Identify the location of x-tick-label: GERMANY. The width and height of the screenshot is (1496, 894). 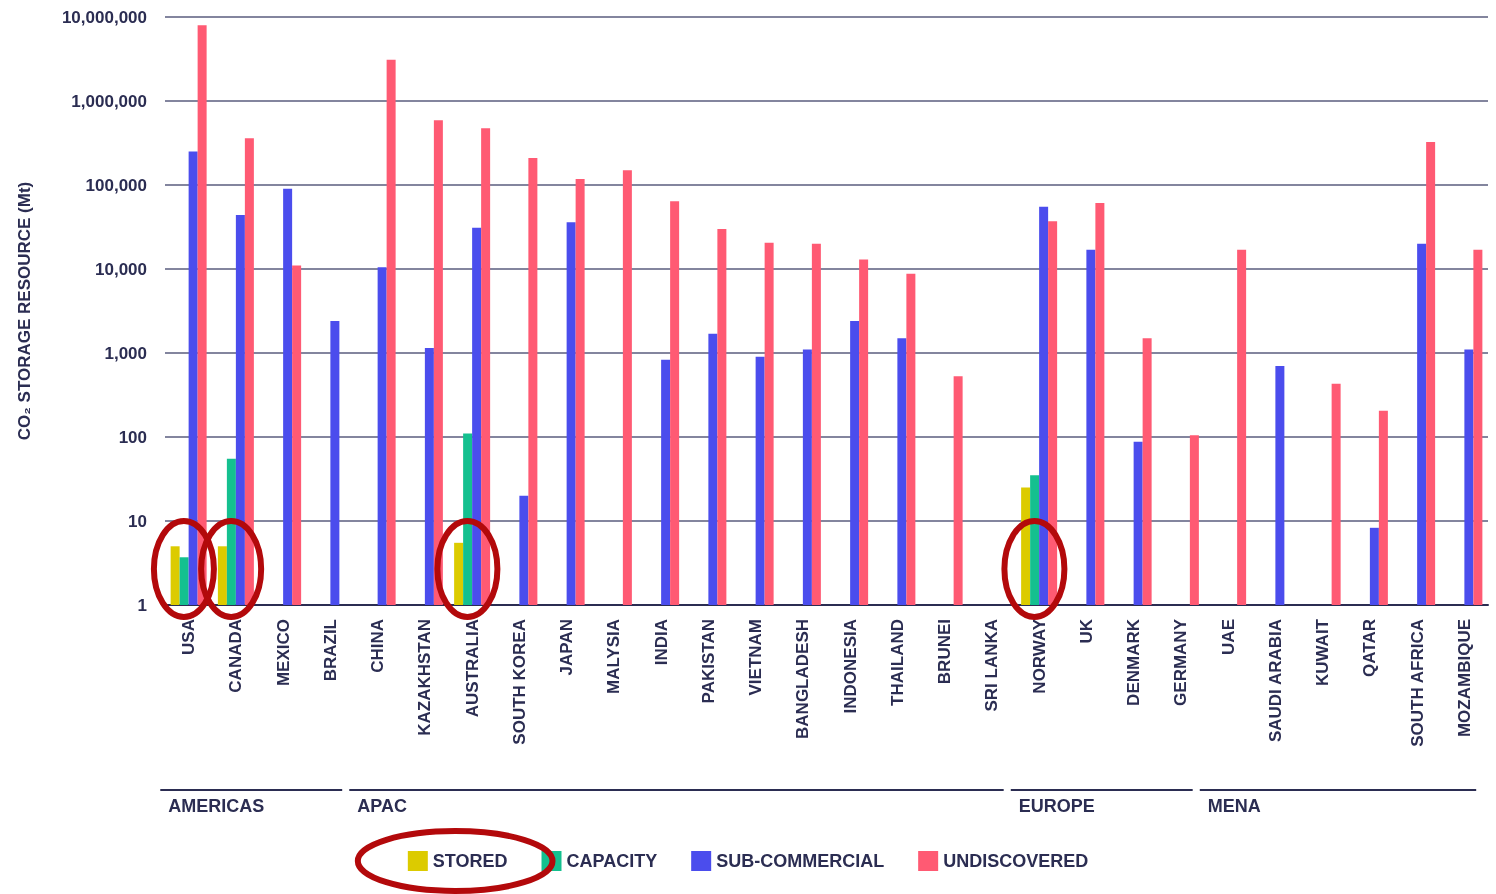
(1181, 662).